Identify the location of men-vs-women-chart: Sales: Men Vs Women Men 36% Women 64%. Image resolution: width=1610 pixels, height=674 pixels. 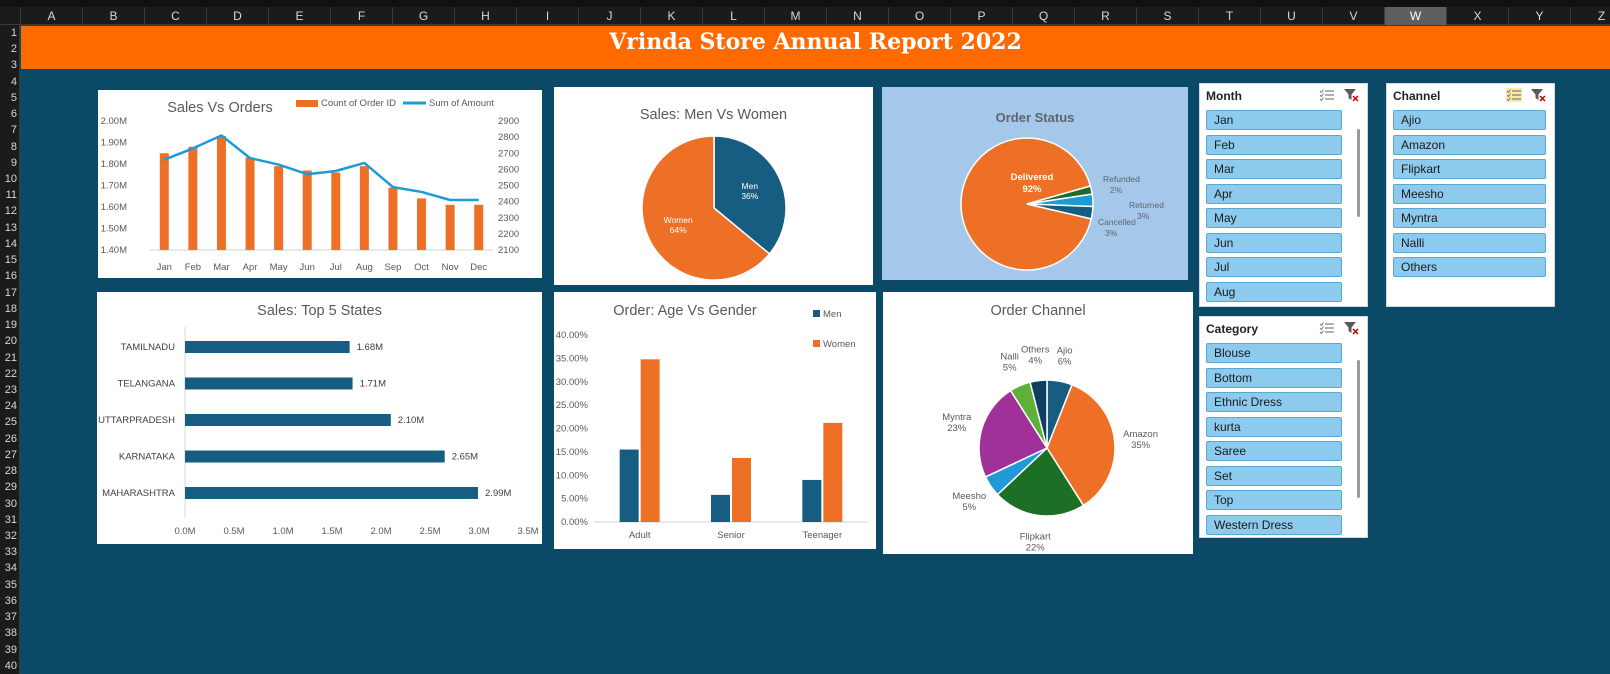
(713, 186).